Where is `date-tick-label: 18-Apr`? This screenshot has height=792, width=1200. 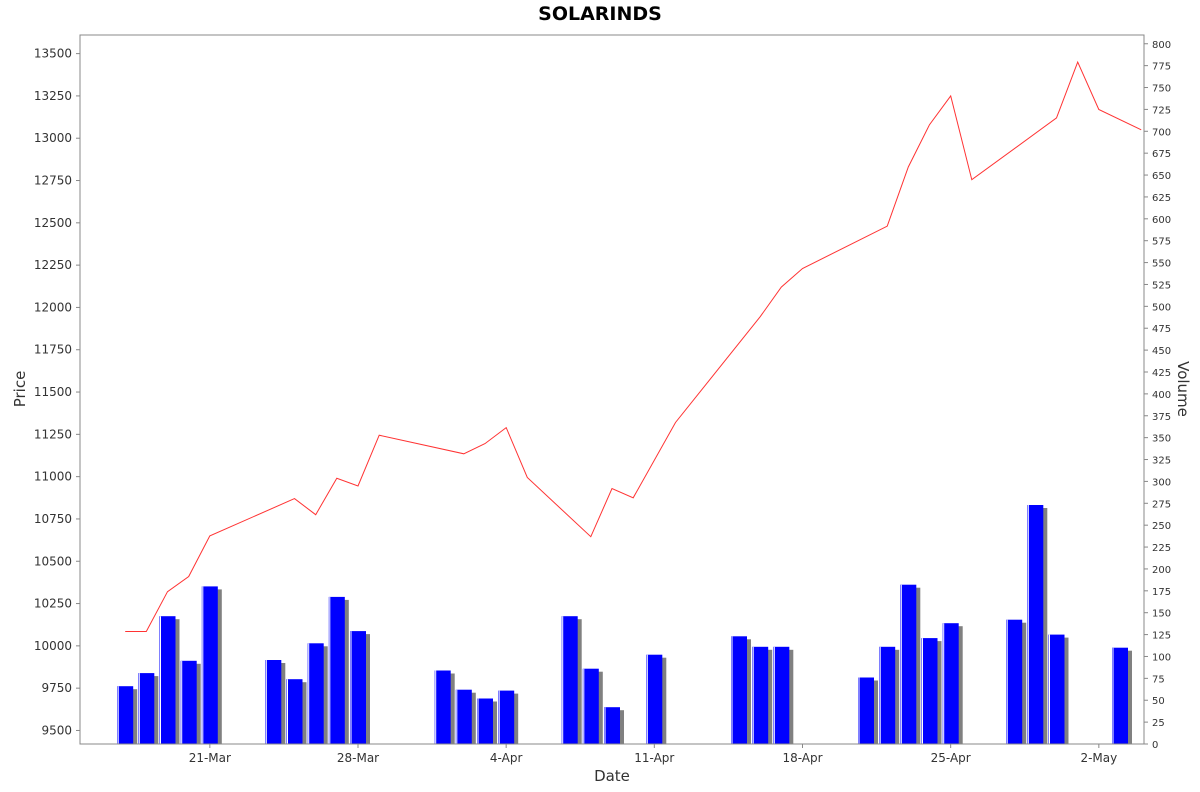
date-tick-label: 18-Apr is located at coordinates (802, 758).